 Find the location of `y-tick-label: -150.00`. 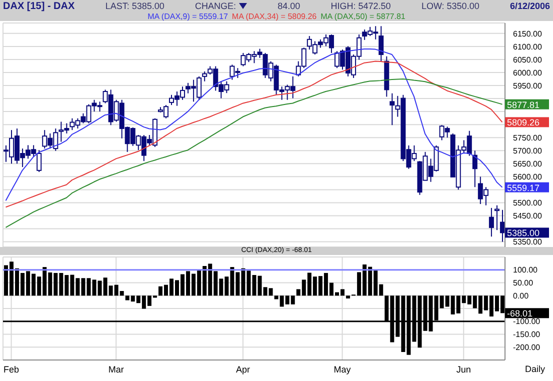

y-tick-label: -150.00 is located at coordinates (527, 335).